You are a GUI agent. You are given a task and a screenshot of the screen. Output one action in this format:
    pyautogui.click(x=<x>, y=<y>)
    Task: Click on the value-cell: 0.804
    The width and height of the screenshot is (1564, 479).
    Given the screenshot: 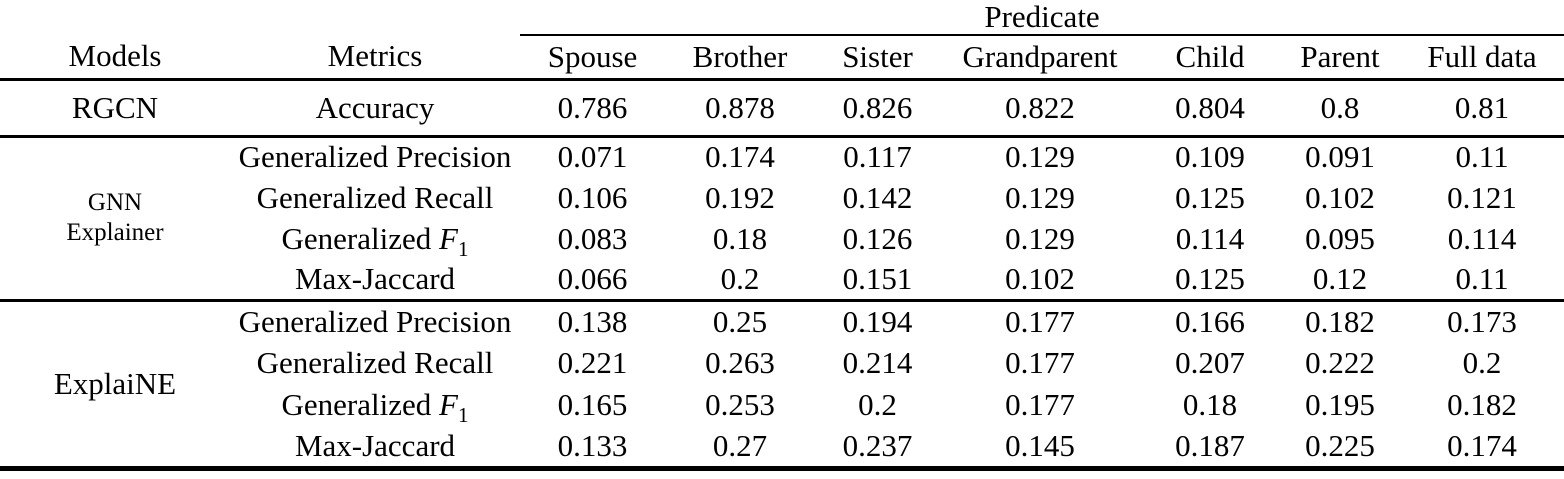 What is the action you would take?
    pyautogui.click(x=1210, y=108)
    